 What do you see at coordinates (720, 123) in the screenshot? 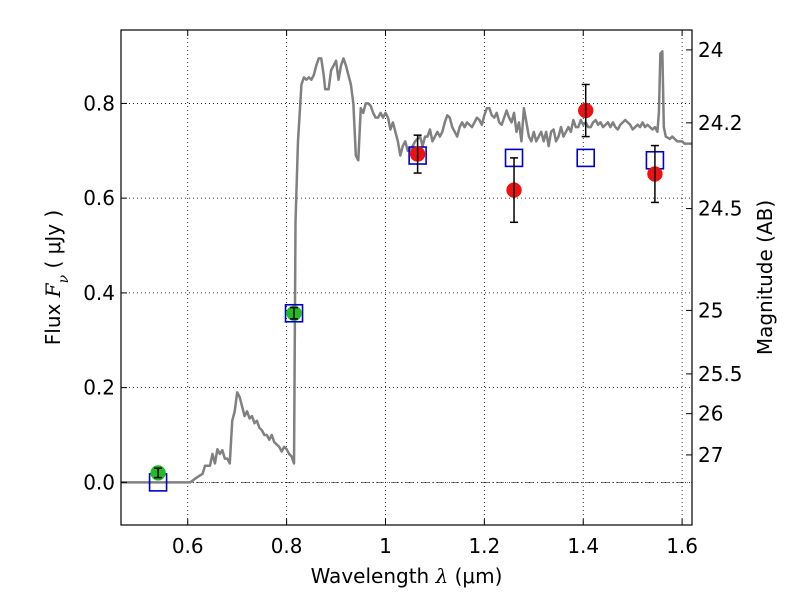
I see `y2-tick-label-1: 24.2` at bounding box center [720, 123].